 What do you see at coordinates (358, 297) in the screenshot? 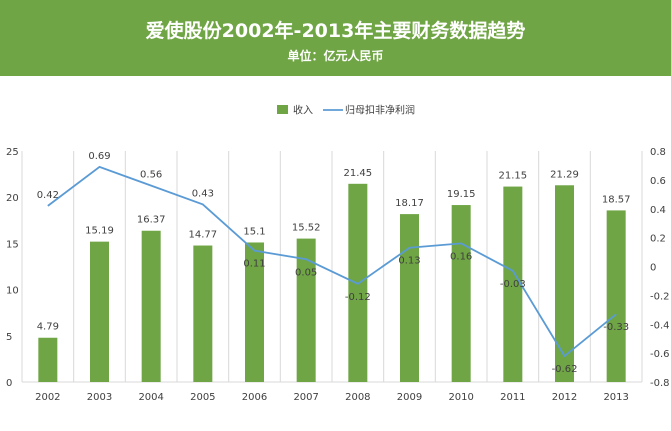
I see `line-data-label: -0.12` at bounding box center [358, 297].